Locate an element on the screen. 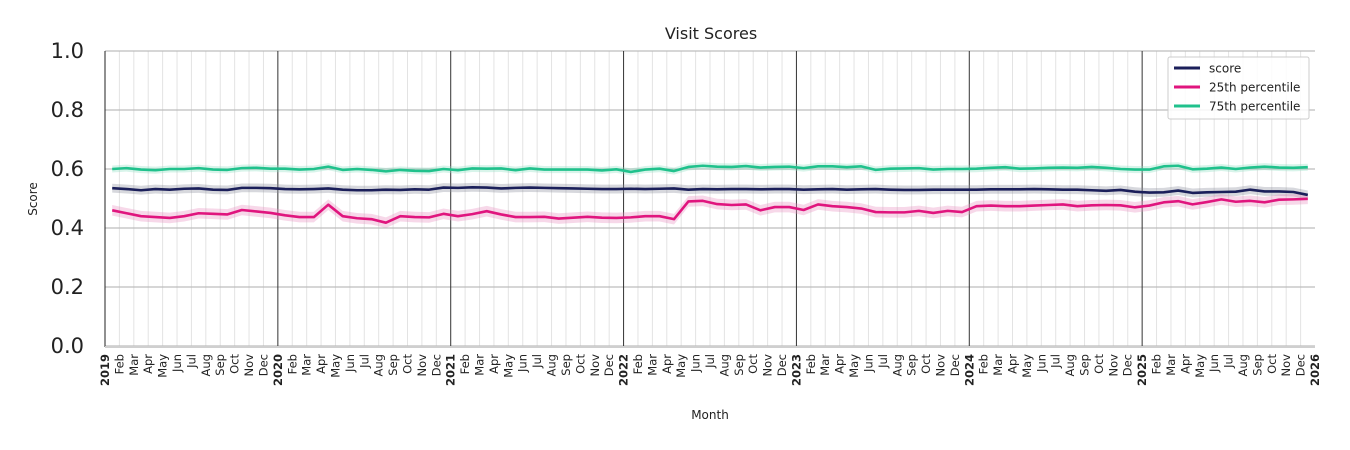  y-tick-labels: 0.0 0.2 0.4 0.6 0.8 1.0 is located at coordinates (67, 198).